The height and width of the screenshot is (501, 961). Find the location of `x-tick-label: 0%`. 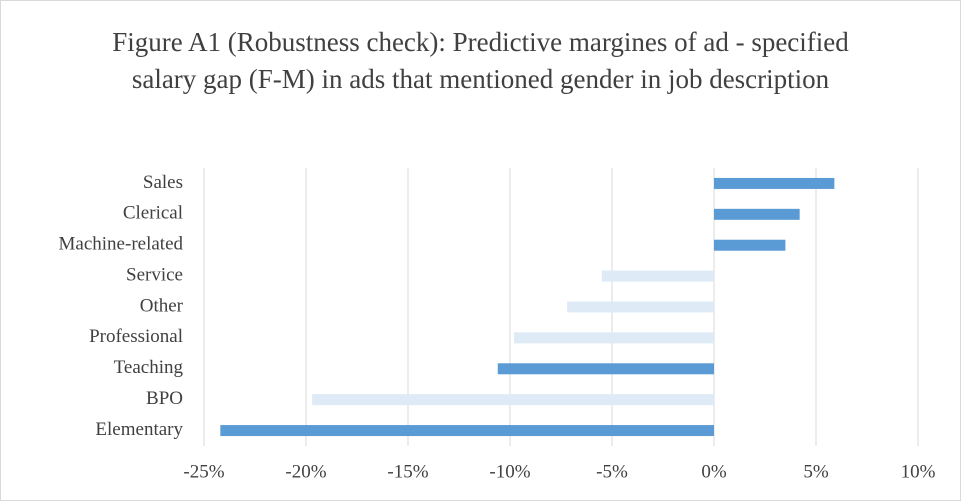

x-tick-label: 0% is located at coordinates (714, 471).